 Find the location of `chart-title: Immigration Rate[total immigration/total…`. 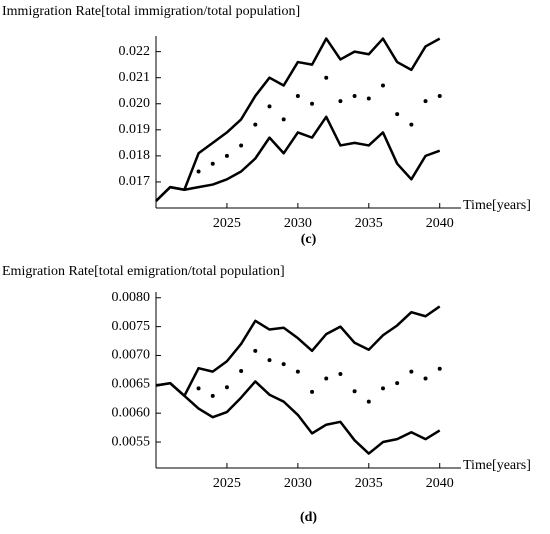

chart-title: Immigration Rate[total immigration/total… is located at coordinates (151, 11).